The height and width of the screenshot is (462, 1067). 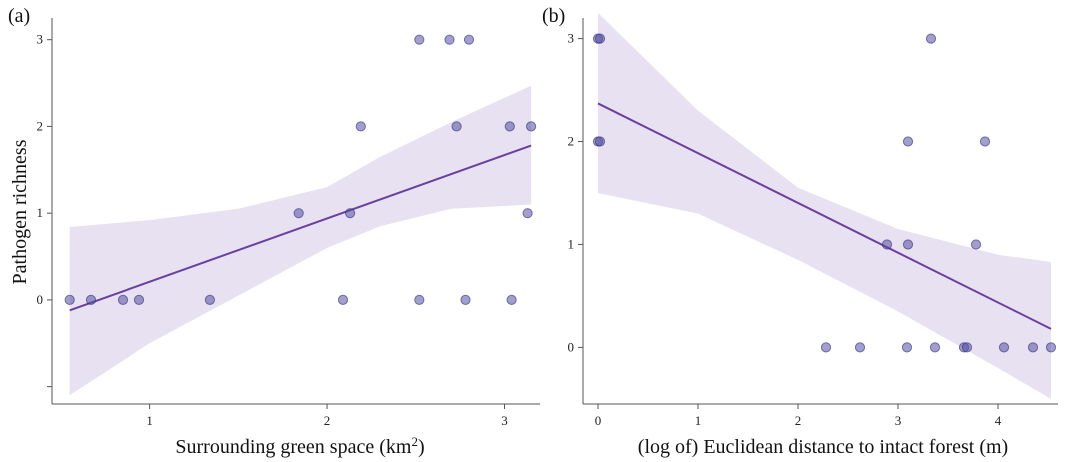 What do you see at coordinates (40, 212) in the screenshot?
I see `panel-a-y-tick-label-1: 1` at bounding box center [40, 212].